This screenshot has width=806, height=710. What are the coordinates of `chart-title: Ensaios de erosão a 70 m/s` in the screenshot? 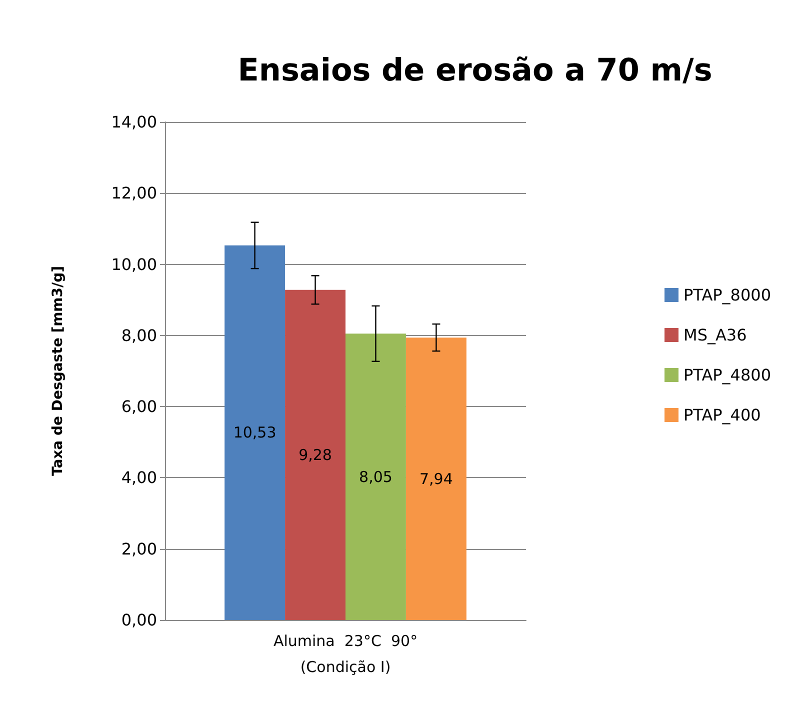 It's located at (475, 70).